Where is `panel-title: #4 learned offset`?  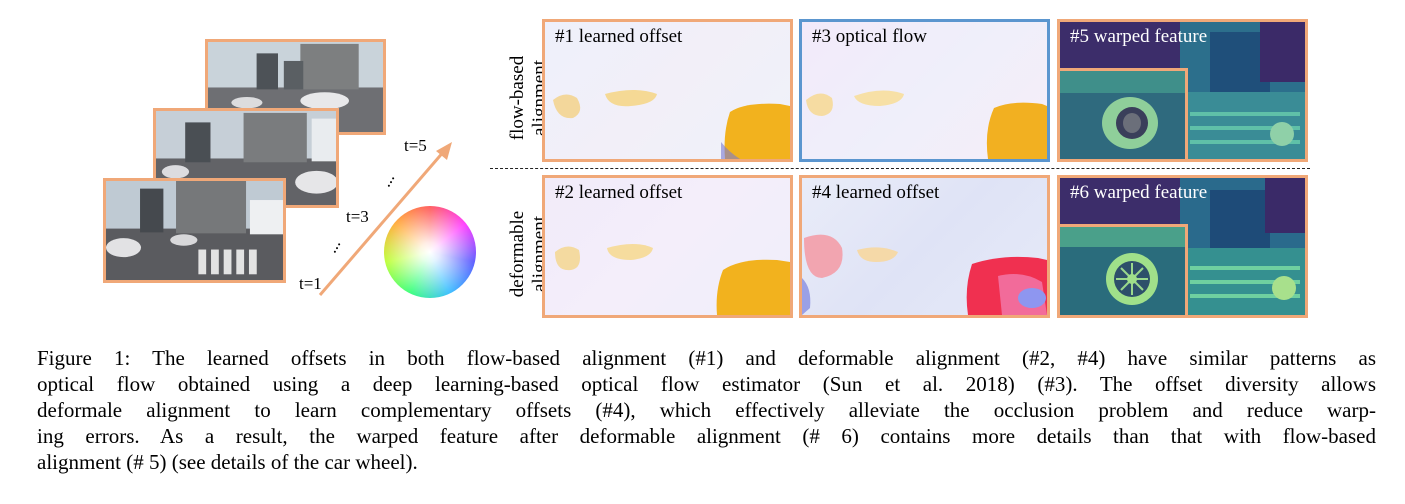
panel-title: #4 learned offset is located at coordinates (876, 192).